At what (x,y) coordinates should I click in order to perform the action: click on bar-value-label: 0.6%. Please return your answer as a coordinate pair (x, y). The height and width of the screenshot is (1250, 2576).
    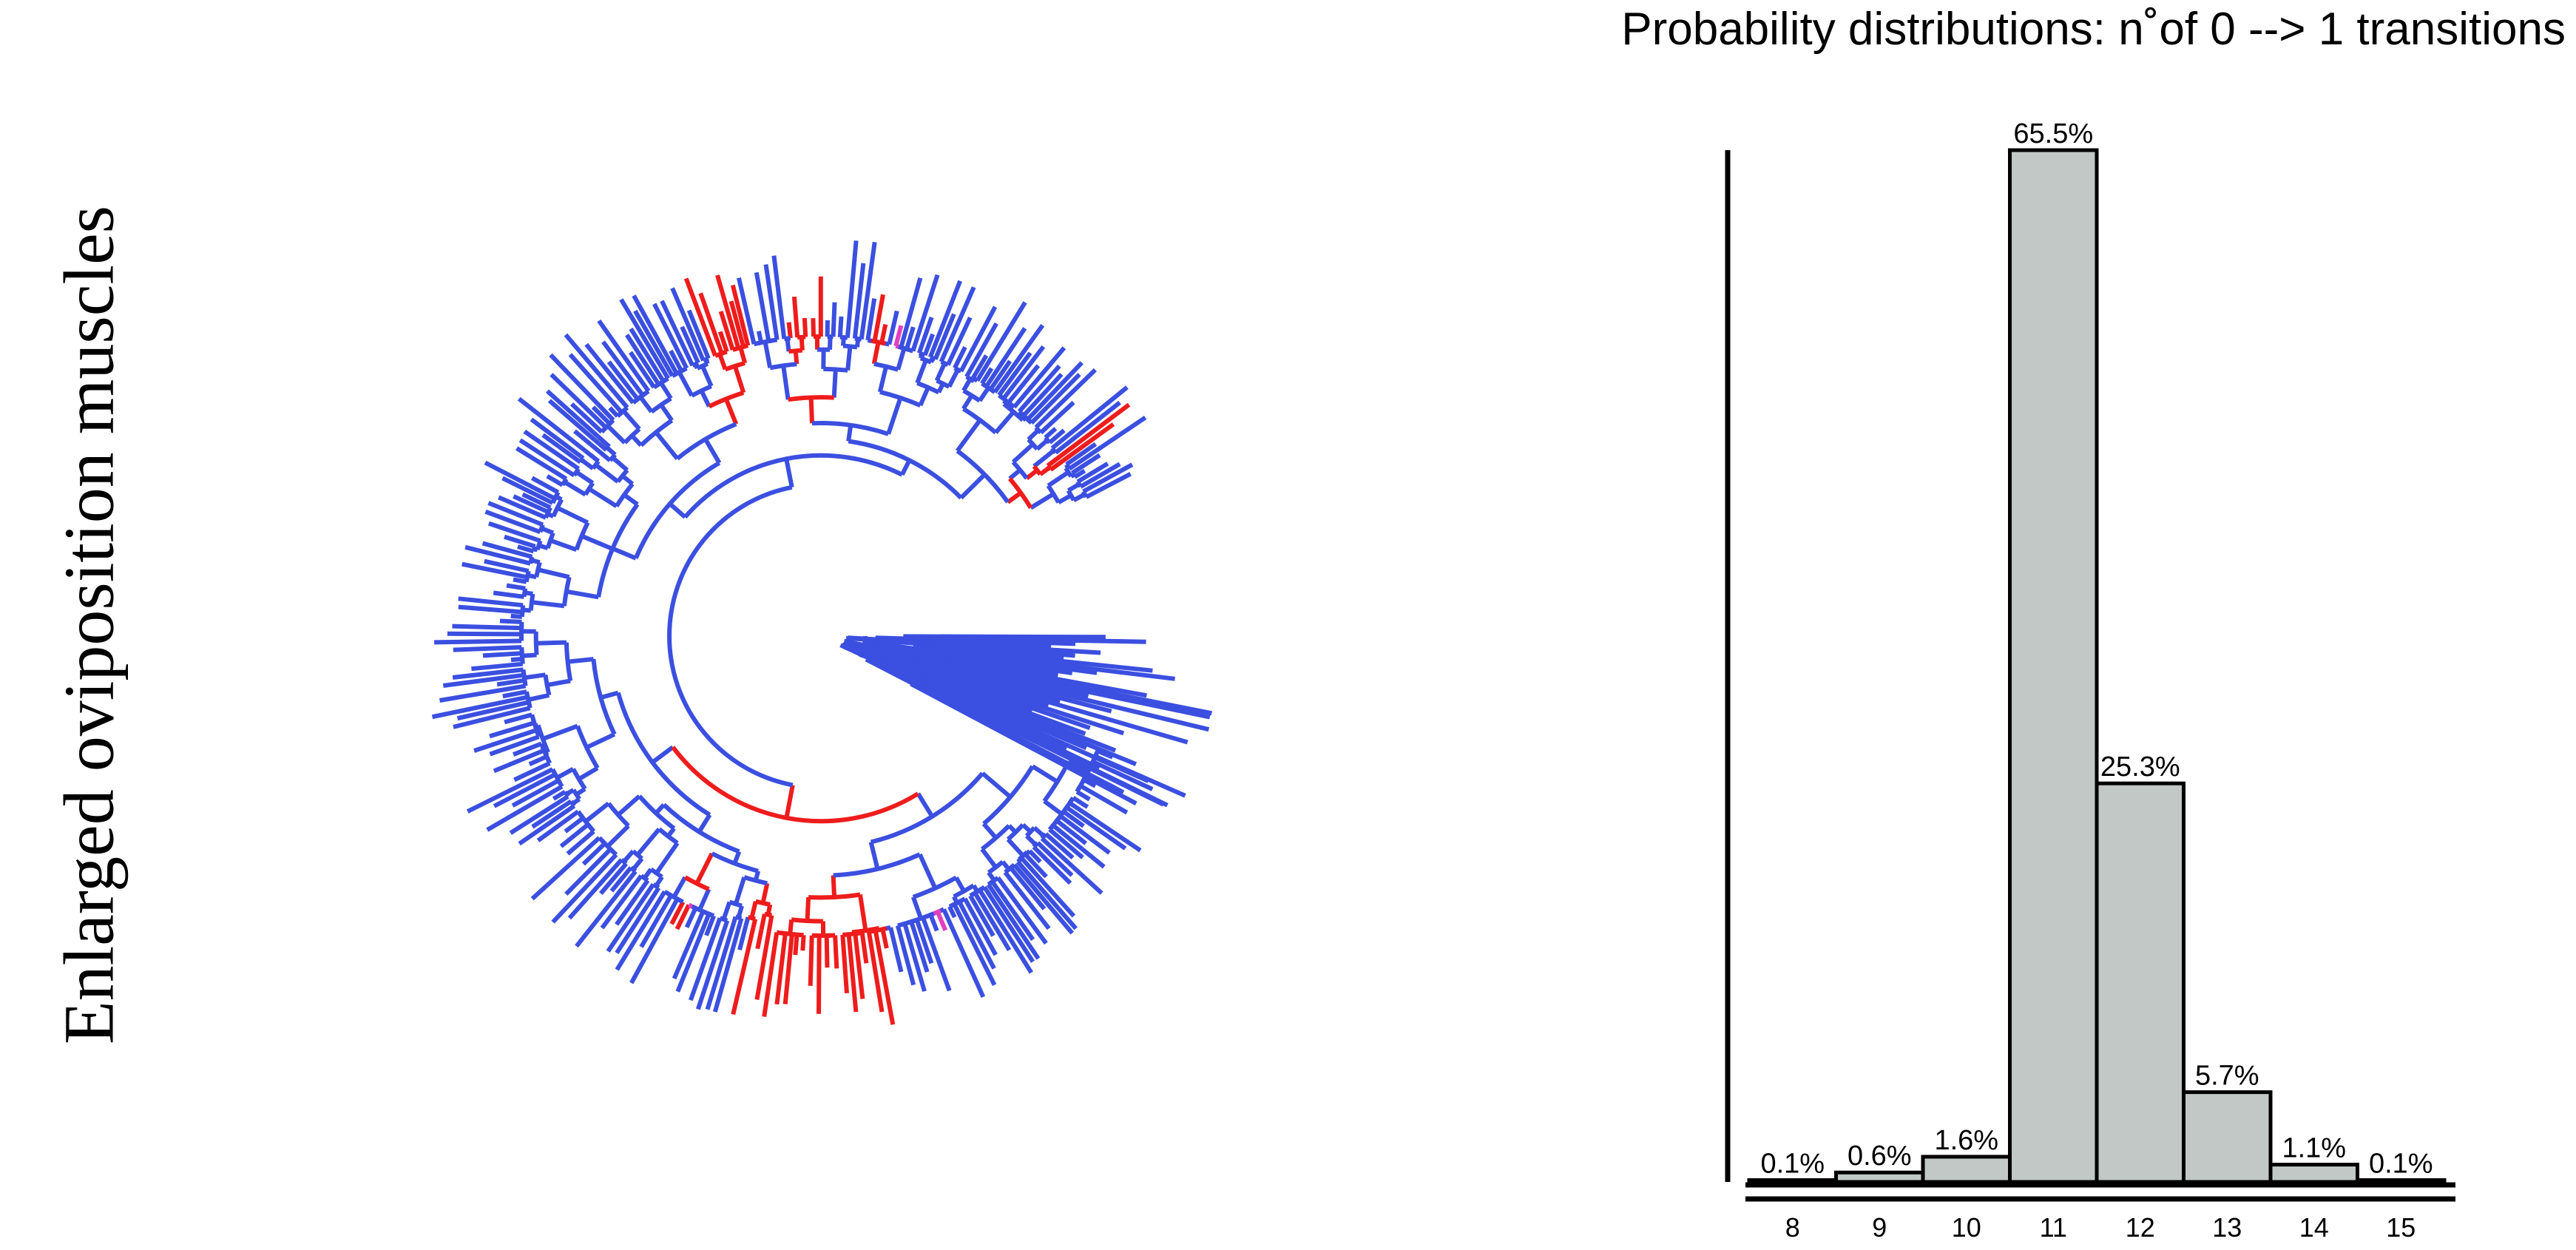
    Looking at the image, I should click on (1880, 1157).